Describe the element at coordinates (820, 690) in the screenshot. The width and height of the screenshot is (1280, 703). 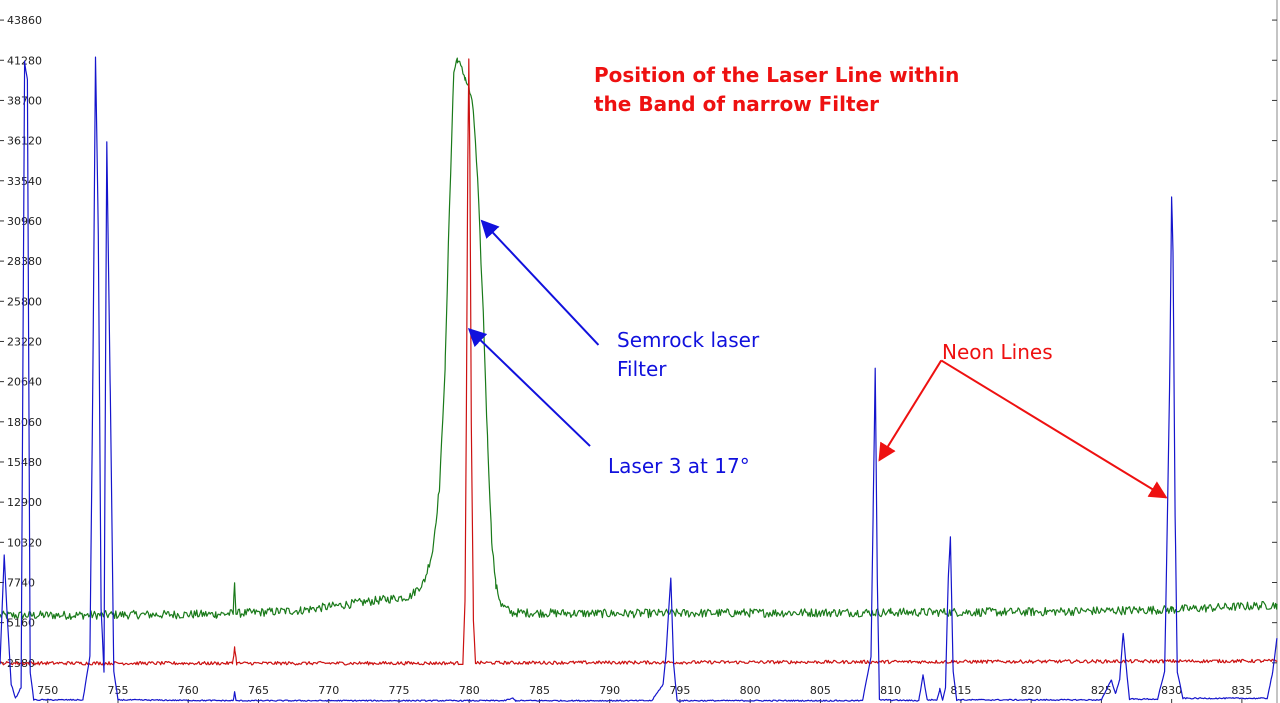
I see `x-tick-label: 805` at that location.